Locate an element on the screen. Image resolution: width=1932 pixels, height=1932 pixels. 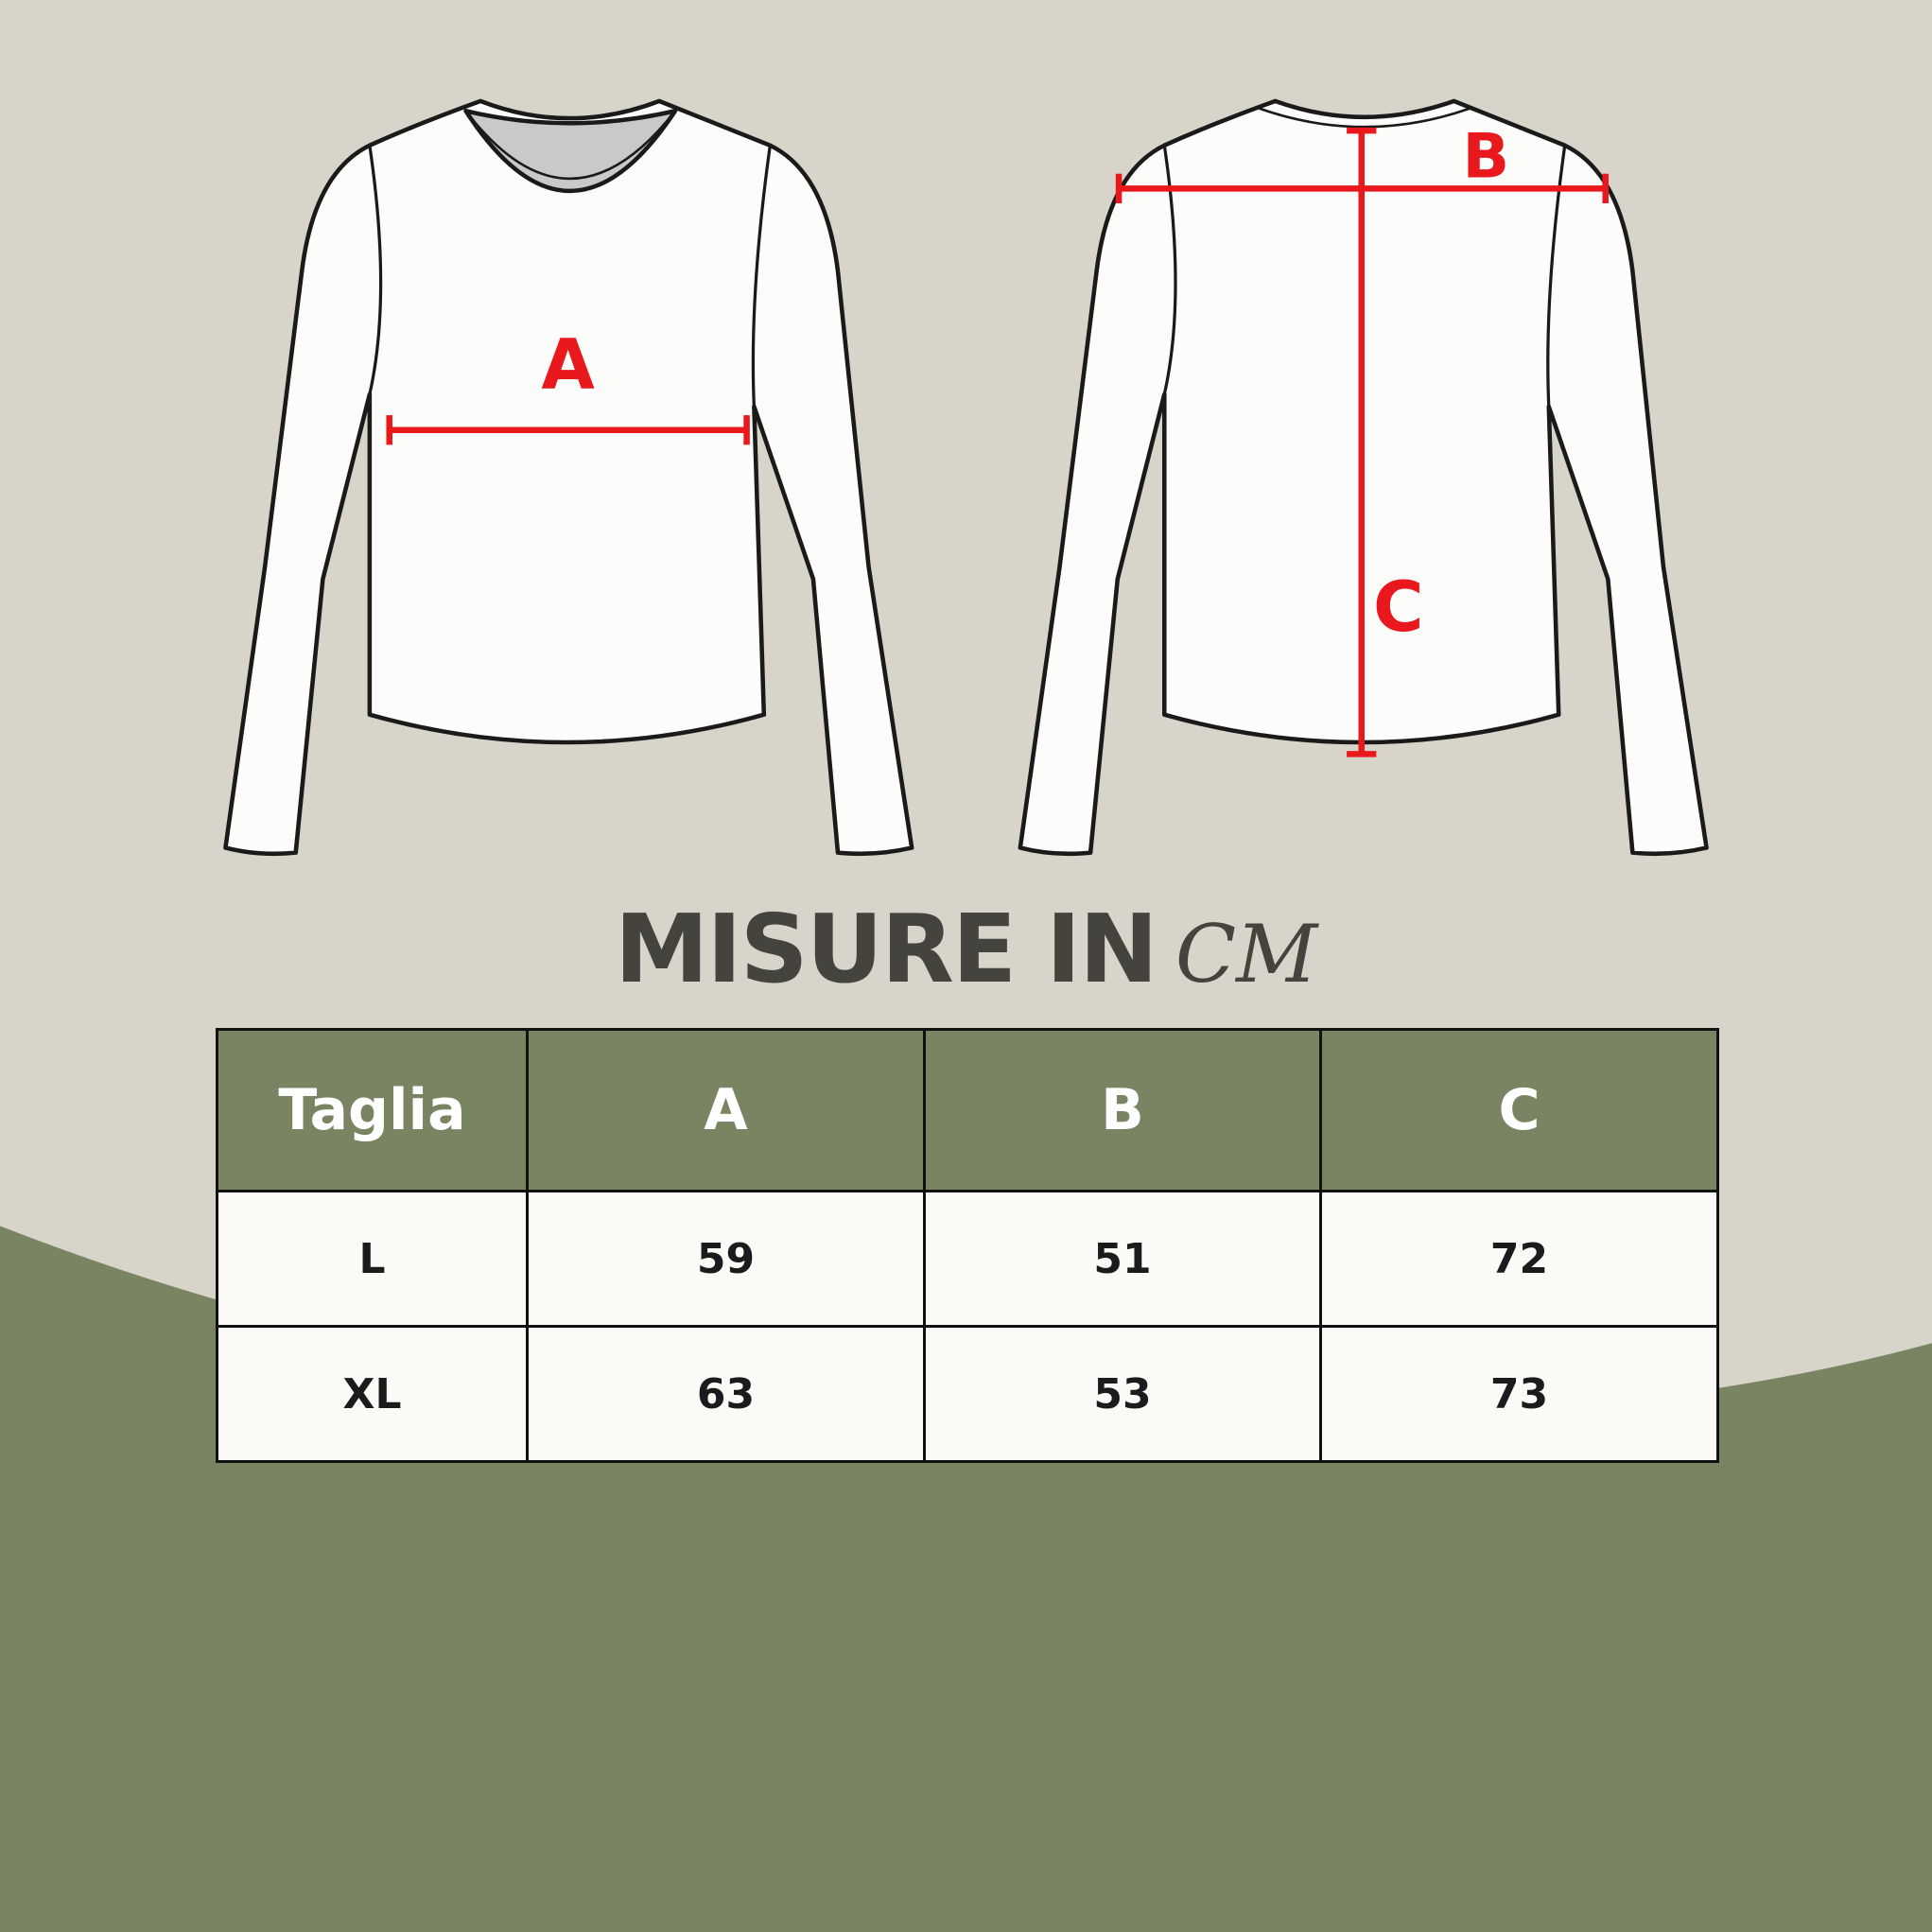
table-header: Taglia A B C is located at coordinates (967, 1110).